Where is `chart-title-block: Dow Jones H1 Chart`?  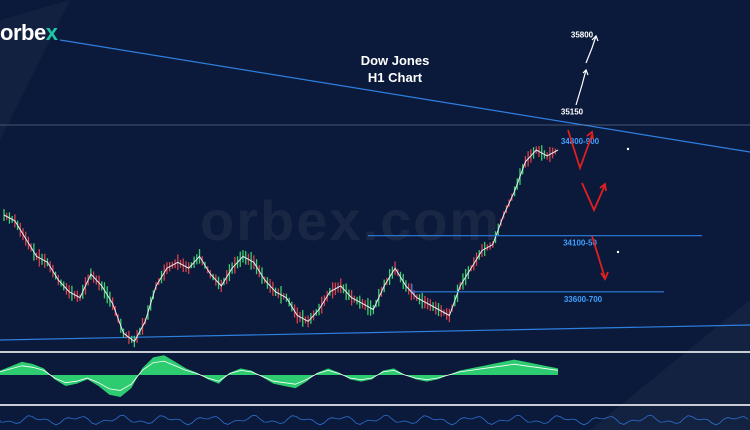 chart-title-block: Dow Jones H1 Chart is located at coordinates (395, 69).